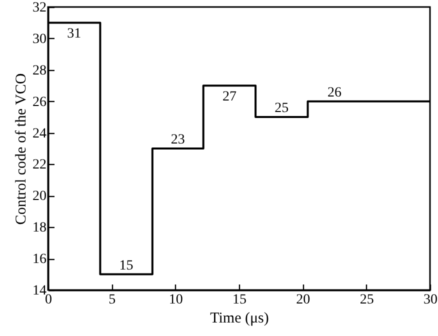 The width and height of the screenshot is (438, 336). Describe the element at coordinates (39, 260) in the screenshot. I see `y-tick-label: 16` at that location.